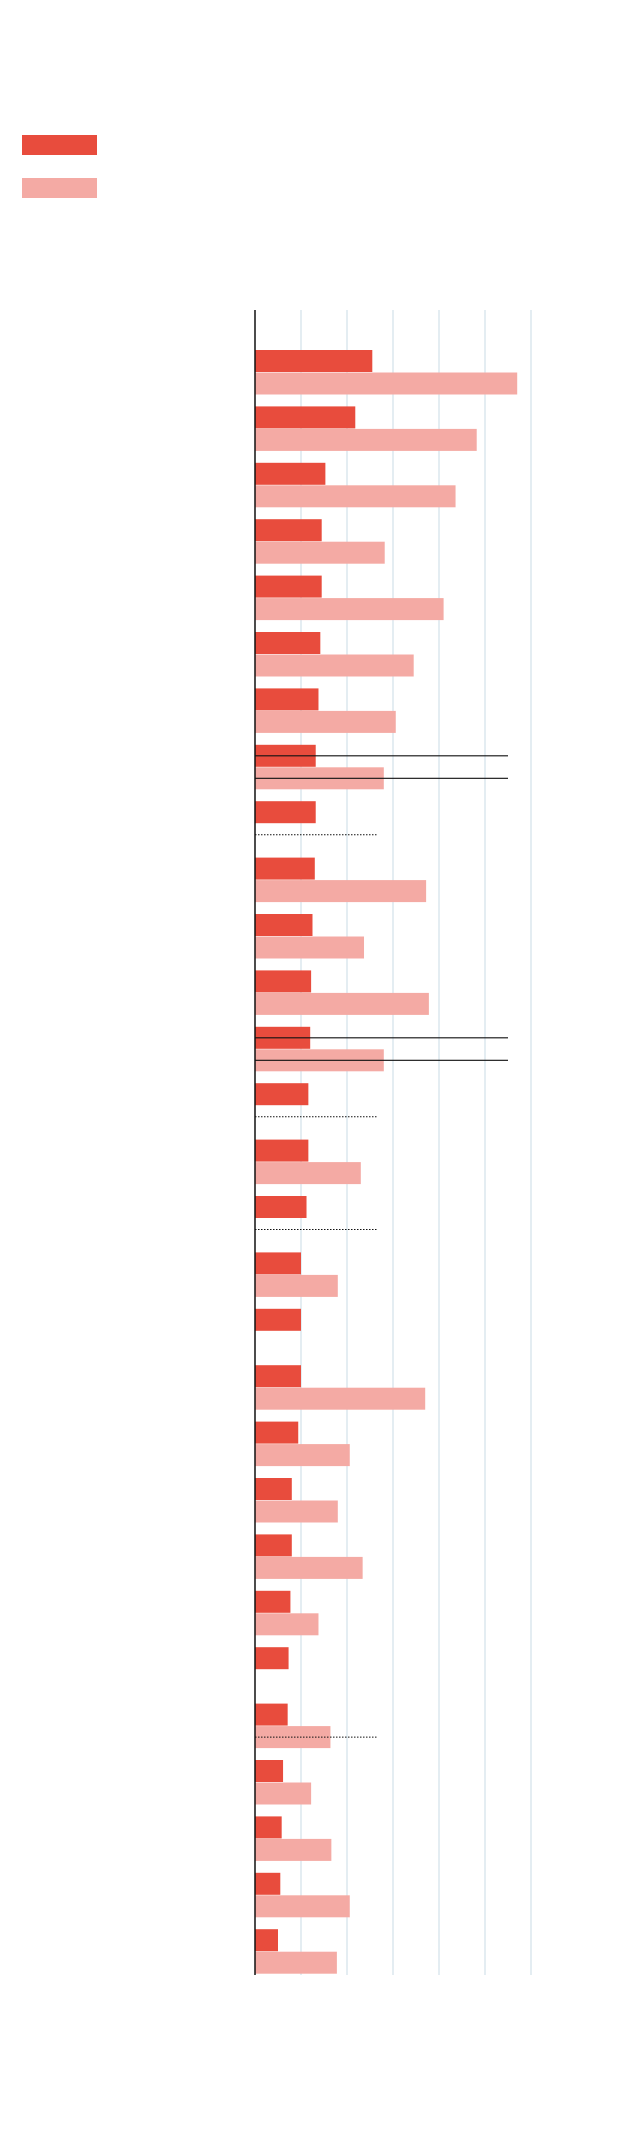 Image resolution: width=640 pixels, height=2140 pixels. Describe the element at coordinates (320, 130) in the screenshot. I see `legend` at that location.